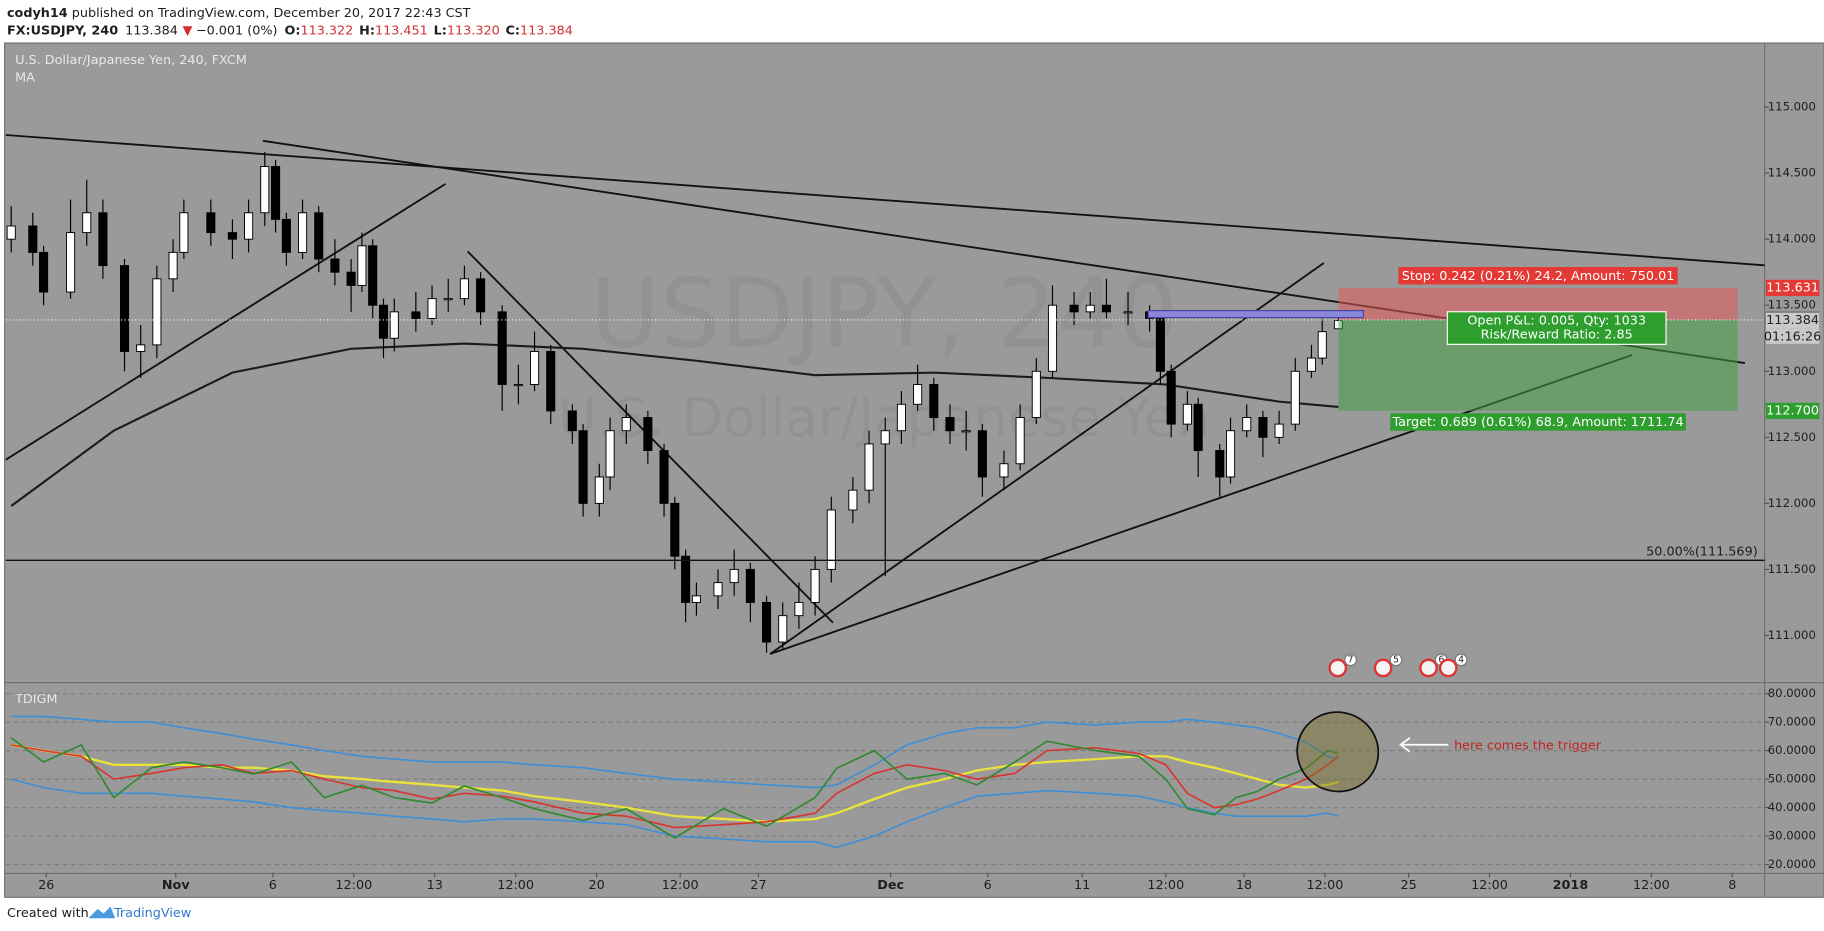  Describe the element at coordinates (1338, 752) in the screenshot. I see `annotation-ellipse` at that location.